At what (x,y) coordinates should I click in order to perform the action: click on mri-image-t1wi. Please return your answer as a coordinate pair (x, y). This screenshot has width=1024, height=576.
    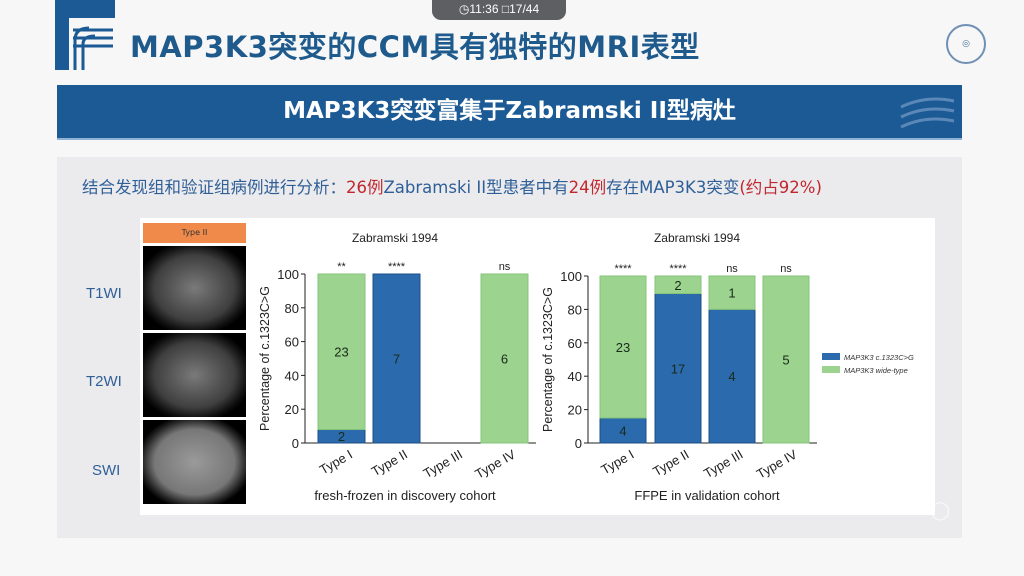
    Looking at the image, I should click on (194, 288).